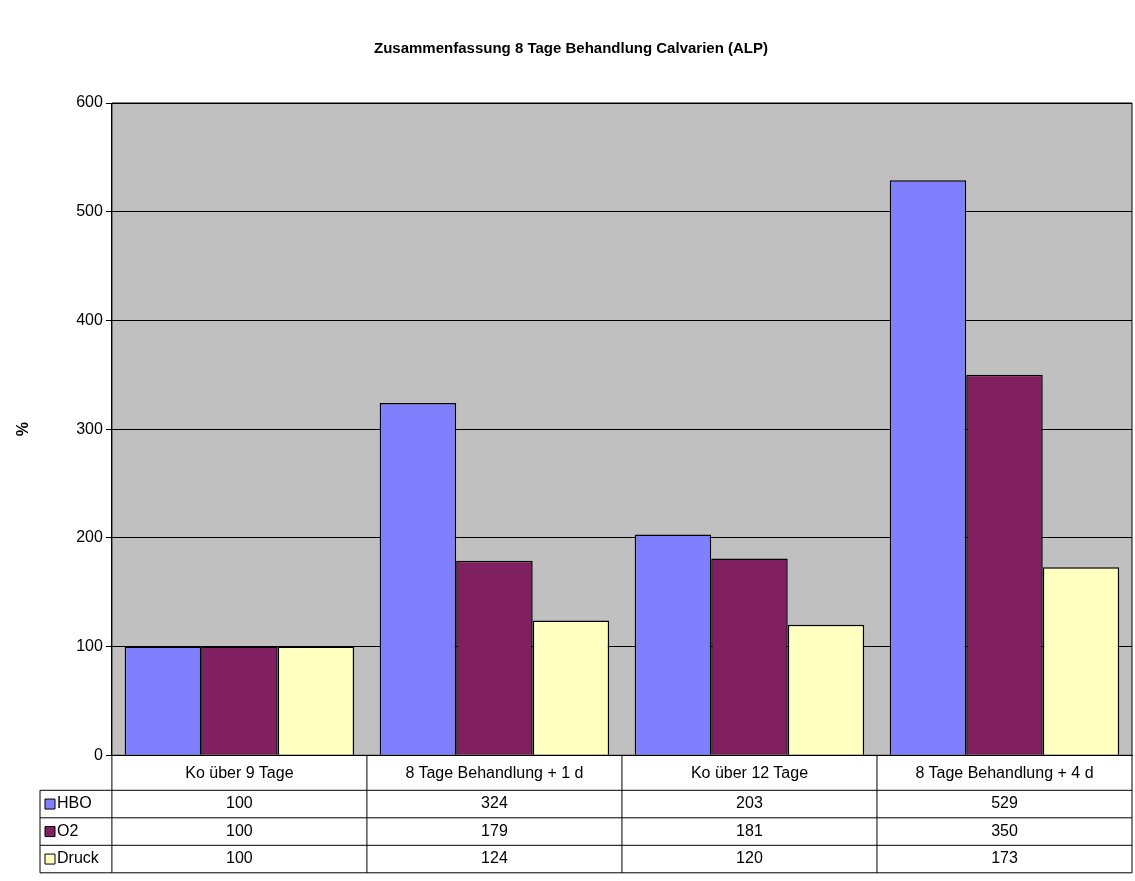 The height and width of the screenshot is (881, 1135). What do you see at coordinates (78, 858) in the screenshot?
I see `legend-label: Druck` at bounding box center [78, 858].